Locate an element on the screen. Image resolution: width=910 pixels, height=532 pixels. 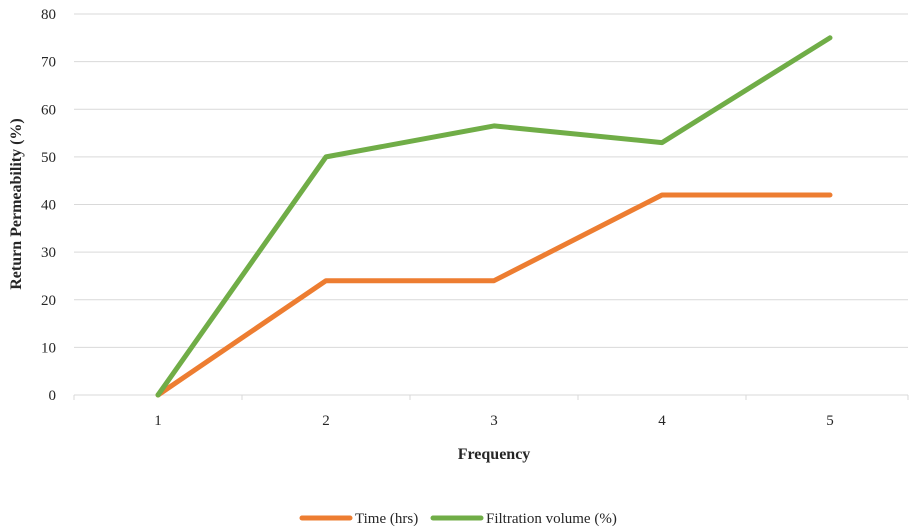
x-axis-ticks: 1 2 3 4 5 is located at coordinates (494, 421).